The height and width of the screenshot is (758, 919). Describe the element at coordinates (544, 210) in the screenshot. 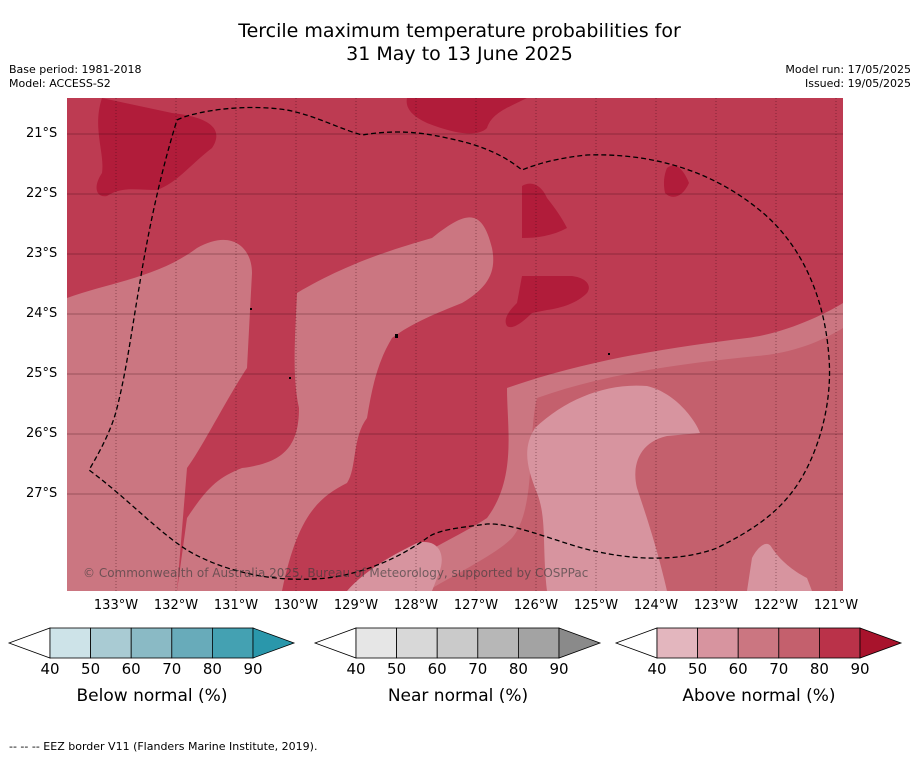

I see `zone-90-mid` at that location.